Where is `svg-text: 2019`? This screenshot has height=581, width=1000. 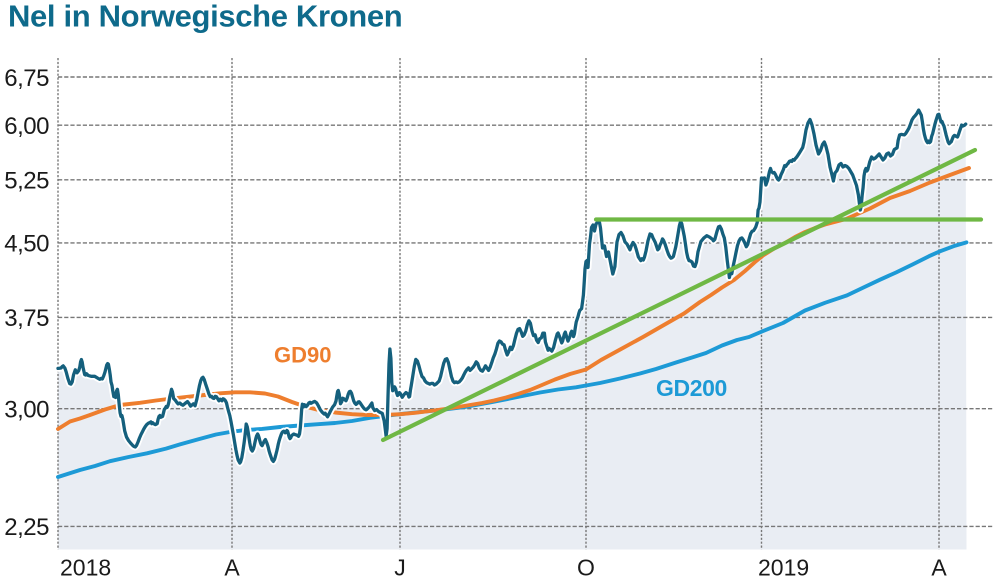 svg-text: 2019 is located at coordinates (783, 568).